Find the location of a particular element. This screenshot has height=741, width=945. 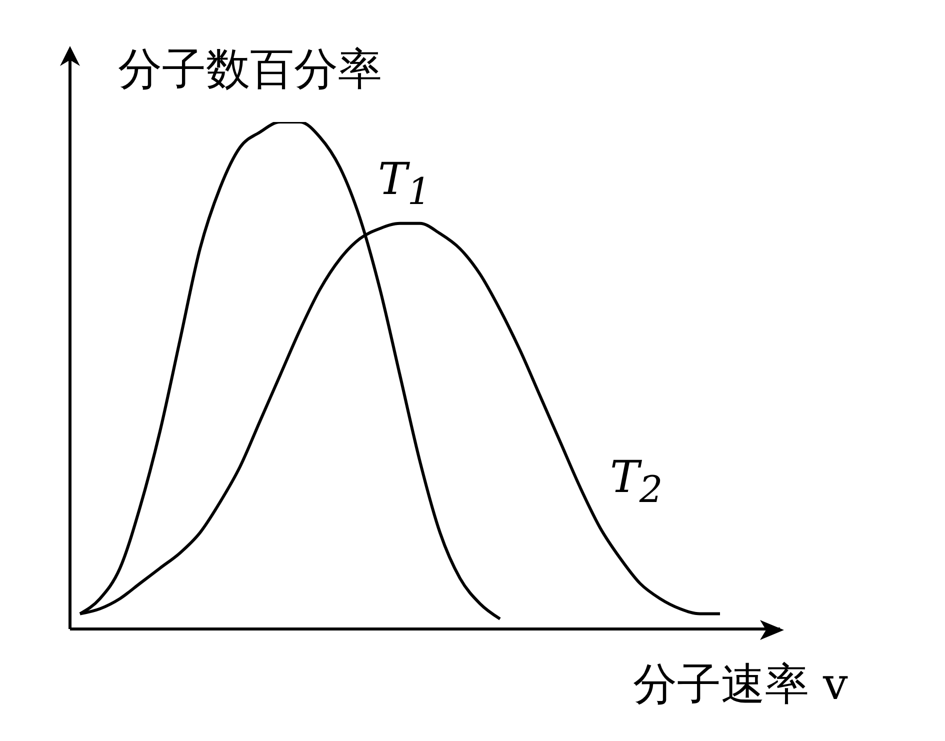

series-label: T$_{1}$ is located at coordinates (404, 183).